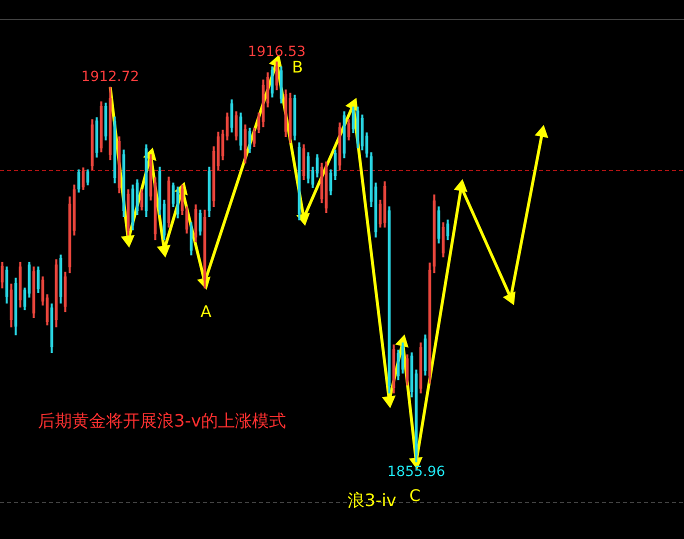 This screenshot has width=684, height=539. I want to click on annotation: 1855.96, so click(416, 472).